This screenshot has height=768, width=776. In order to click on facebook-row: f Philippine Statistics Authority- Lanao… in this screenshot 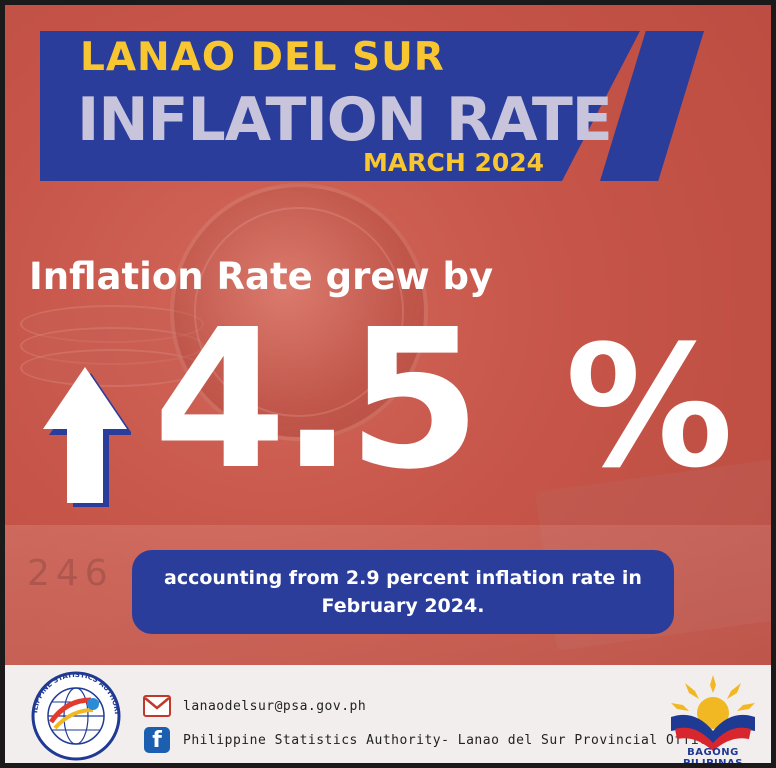, I will do `click(429, 740)`.